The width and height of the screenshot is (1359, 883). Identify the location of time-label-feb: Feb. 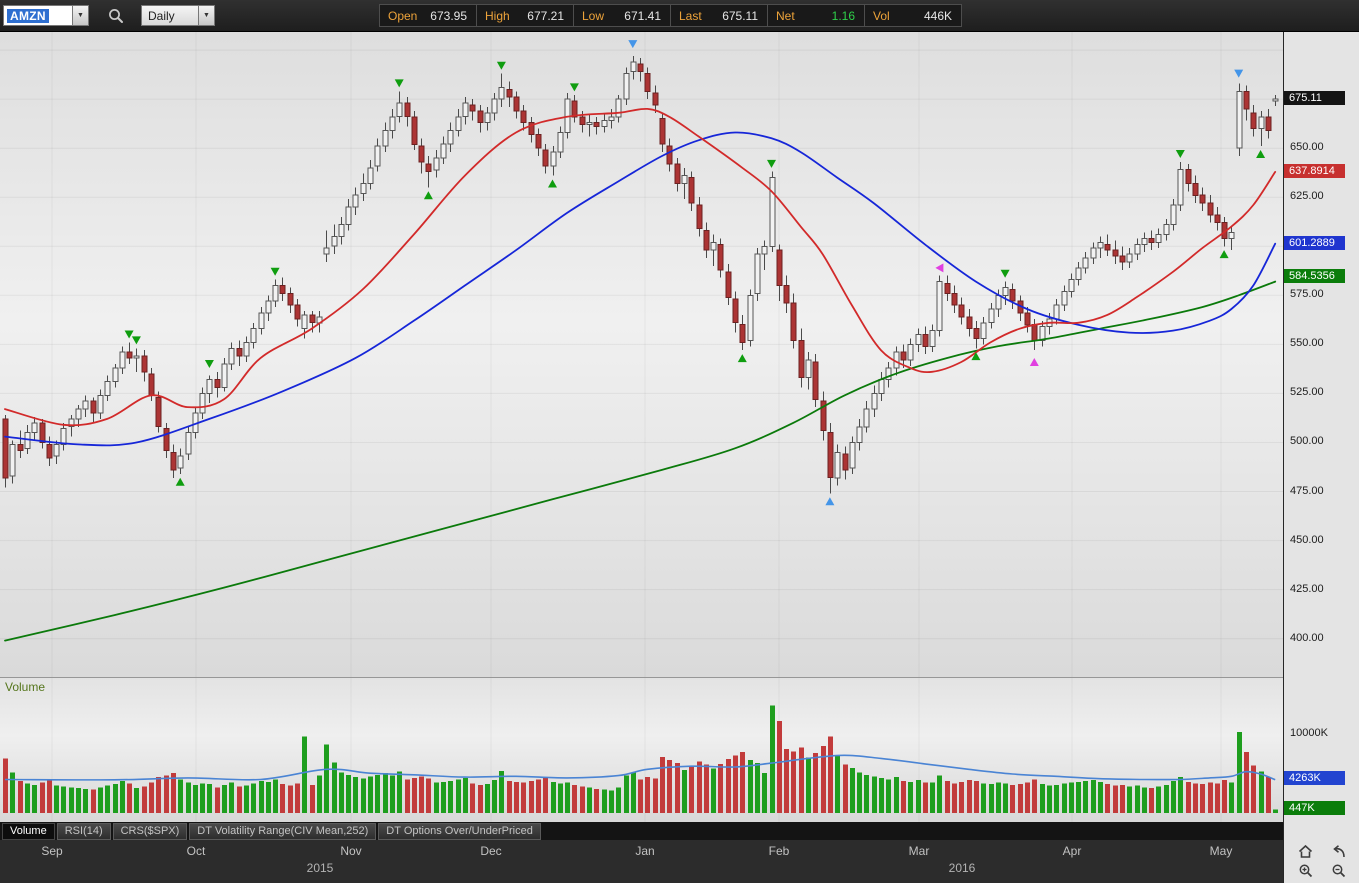
(779, 851).